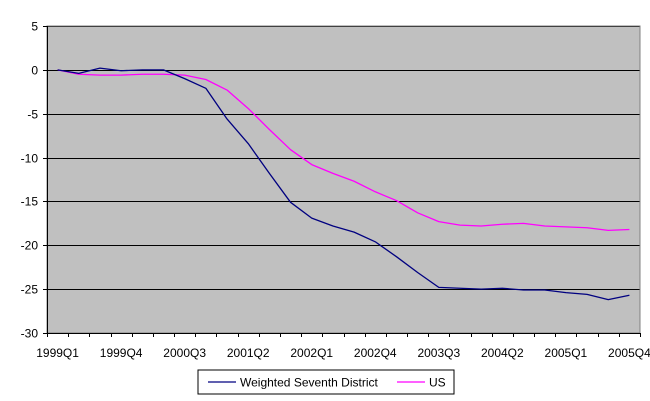 The width and height of the screenshot is (650, 401). Describe the element at coordinates (30, 246) in the screenshot. I see `y-tick-label-5: -20` at that location.